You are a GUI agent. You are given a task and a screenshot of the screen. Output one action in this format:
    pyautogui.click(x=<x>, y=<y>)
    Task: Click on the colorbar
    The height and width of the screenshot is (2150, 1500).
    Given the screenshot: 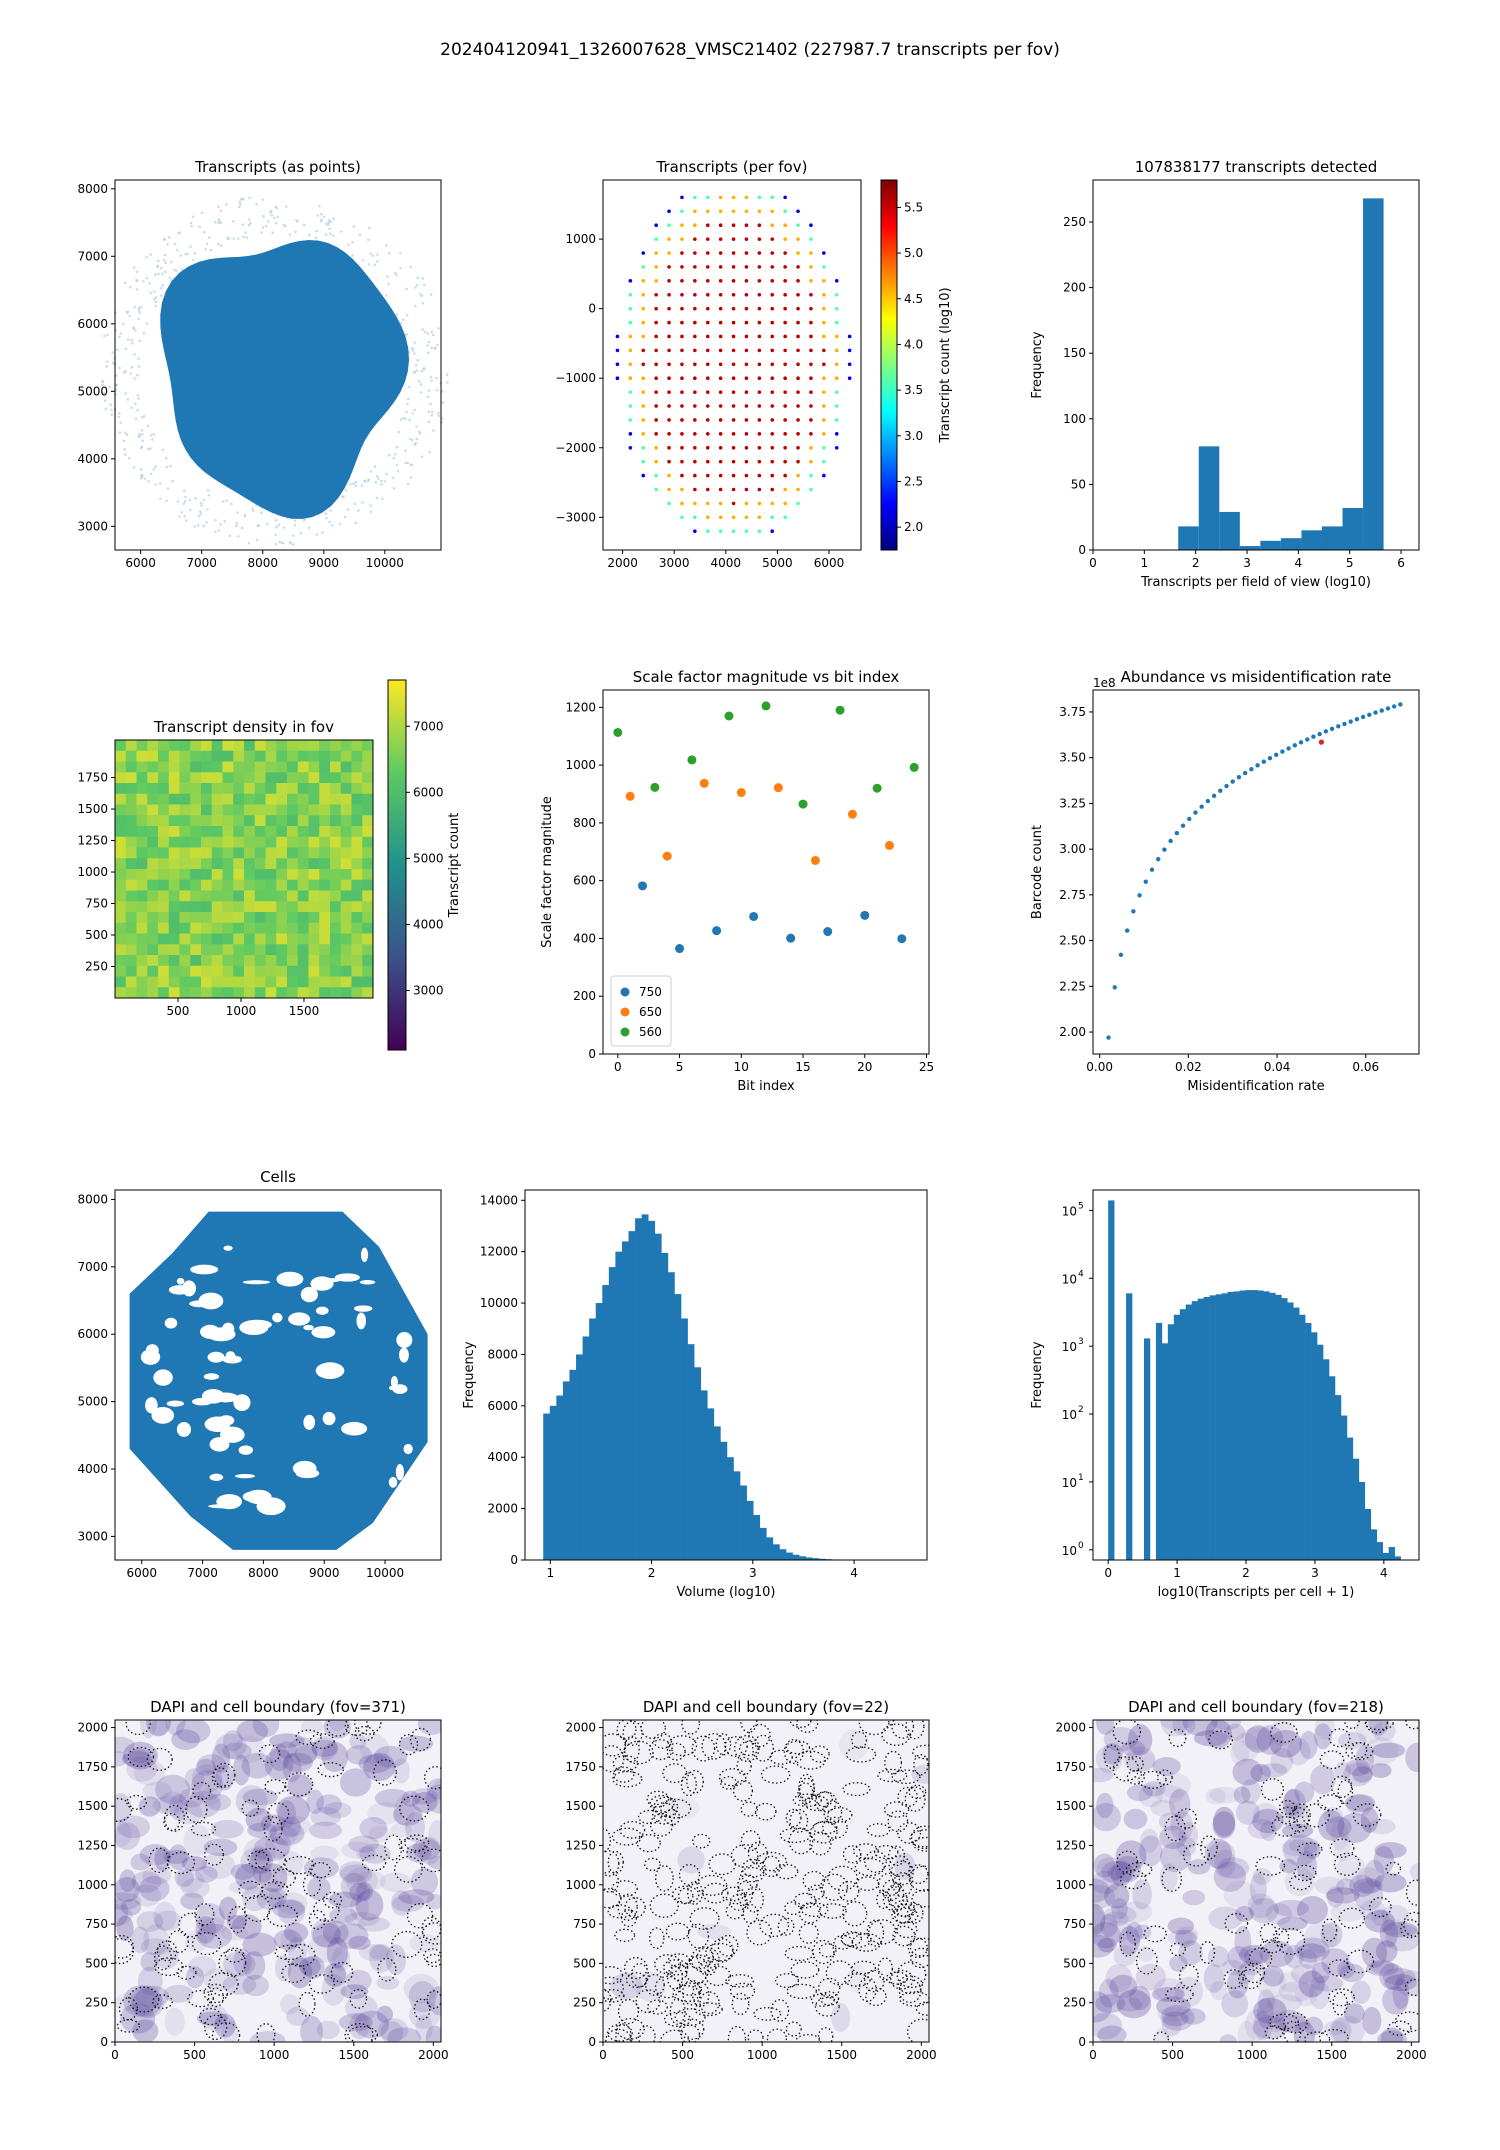 What is the action you would take?
    pyautogui.click(x=889, y=365)
    